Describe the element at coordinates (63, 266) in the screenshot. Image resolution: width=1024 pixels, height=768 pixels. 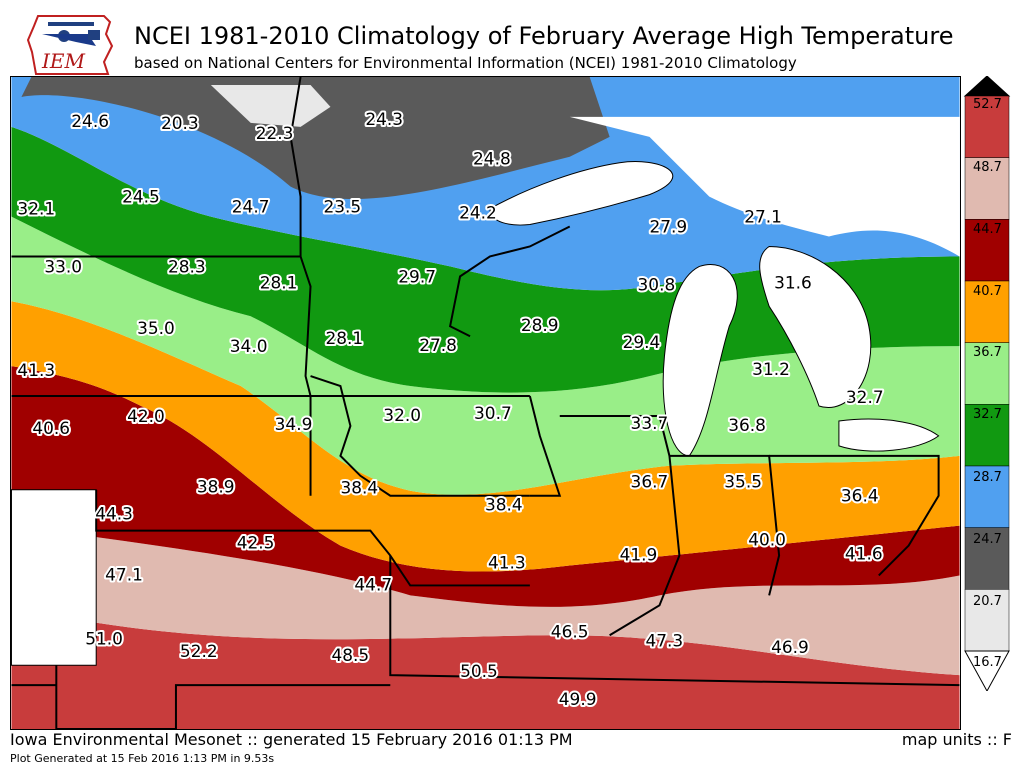
I see `value-label: 33.0` at that location.